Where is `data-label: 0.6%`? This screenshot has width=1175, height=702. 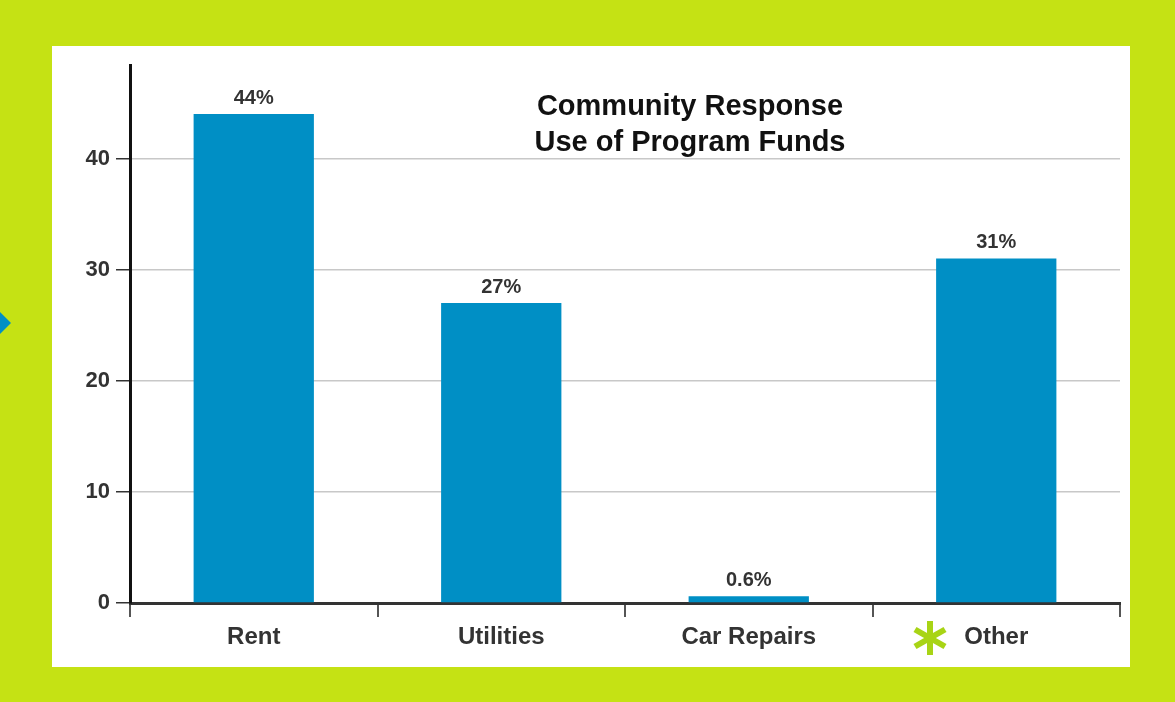 data-label: 0.6% is located at coordinates (748, 578).